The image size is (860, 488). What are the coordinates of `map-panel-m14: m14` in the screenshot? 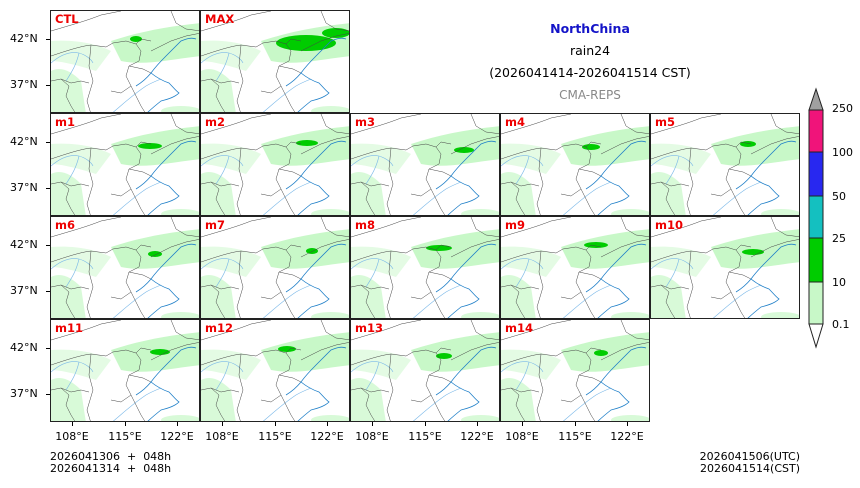 It's located at (575, 370).